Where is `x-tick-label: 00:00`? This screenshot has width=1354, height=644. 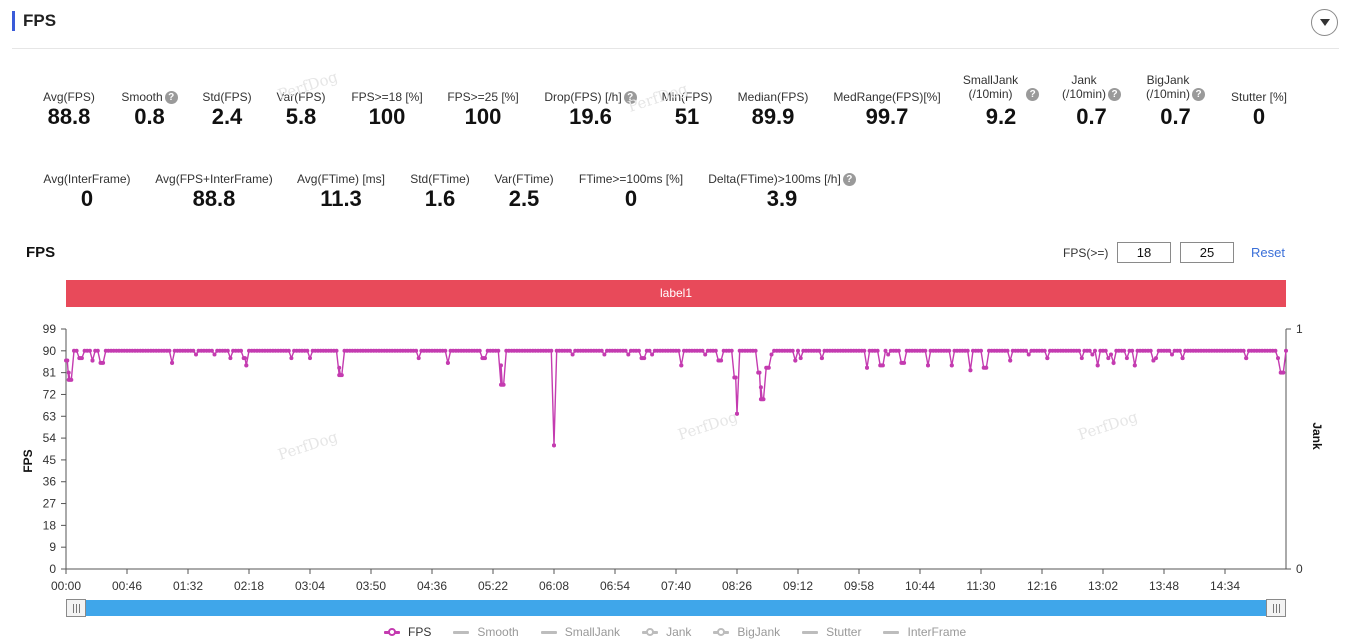 x-tick-label: 00:00 is located at coordinates (66, 586).